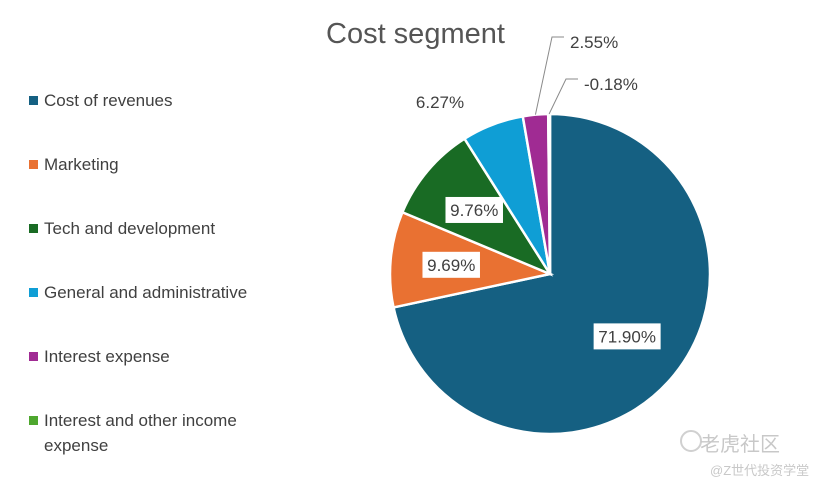  I want to click on data-label: 9.76%, so click(474, 210).